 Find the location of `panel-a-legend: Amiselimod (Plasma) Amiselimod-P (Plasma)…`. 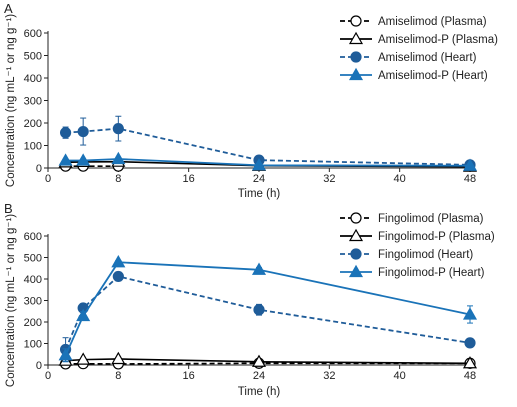

panel-a-legend: Amiselimod (Plasma) Amiselimod-P (Plasma)… is located at coordinates (419, 48).